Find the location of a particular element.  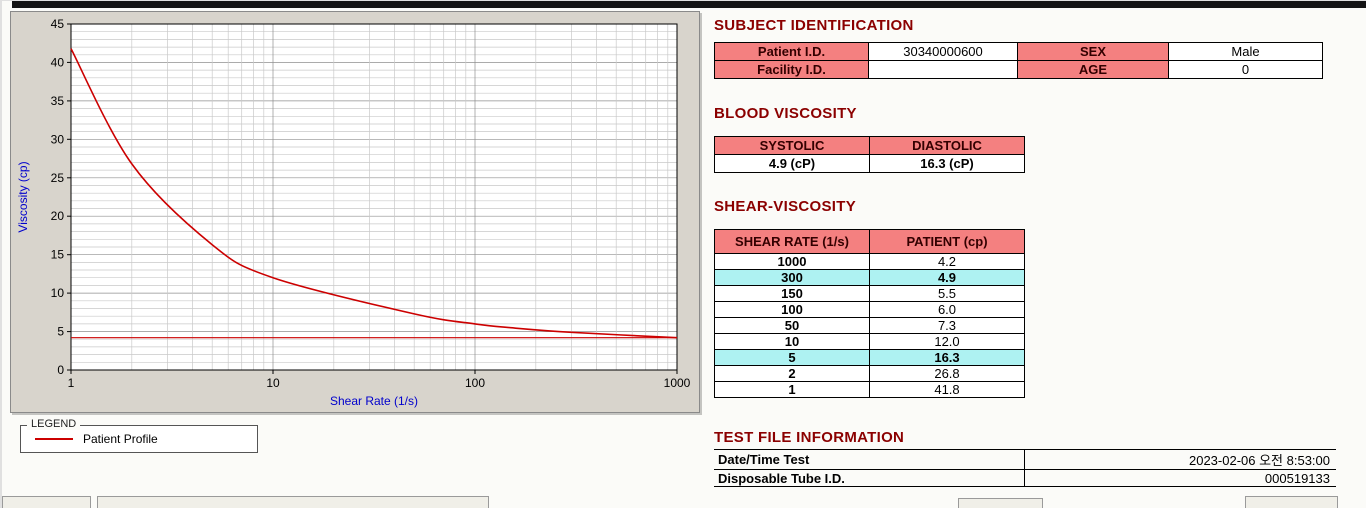

test-file-row: Disposable Tube I.D. 000519133 is located at coordinates (1025, 478).